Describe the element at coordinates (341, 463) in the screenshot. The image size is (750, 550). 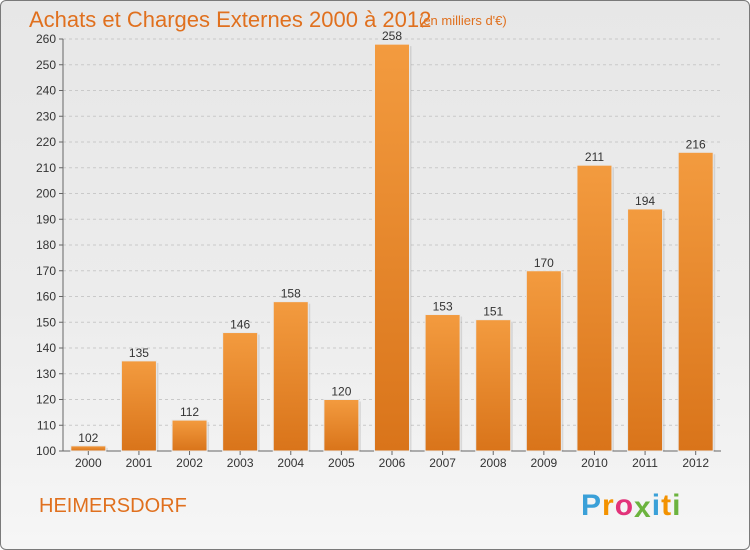
I see `x-tick-label: 2005` at that location.